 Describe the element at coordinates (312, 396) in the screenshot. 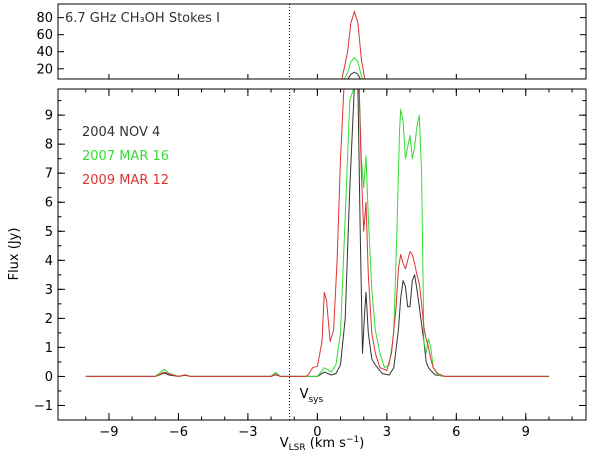

I see `vsys-label: Vsys` at that location.